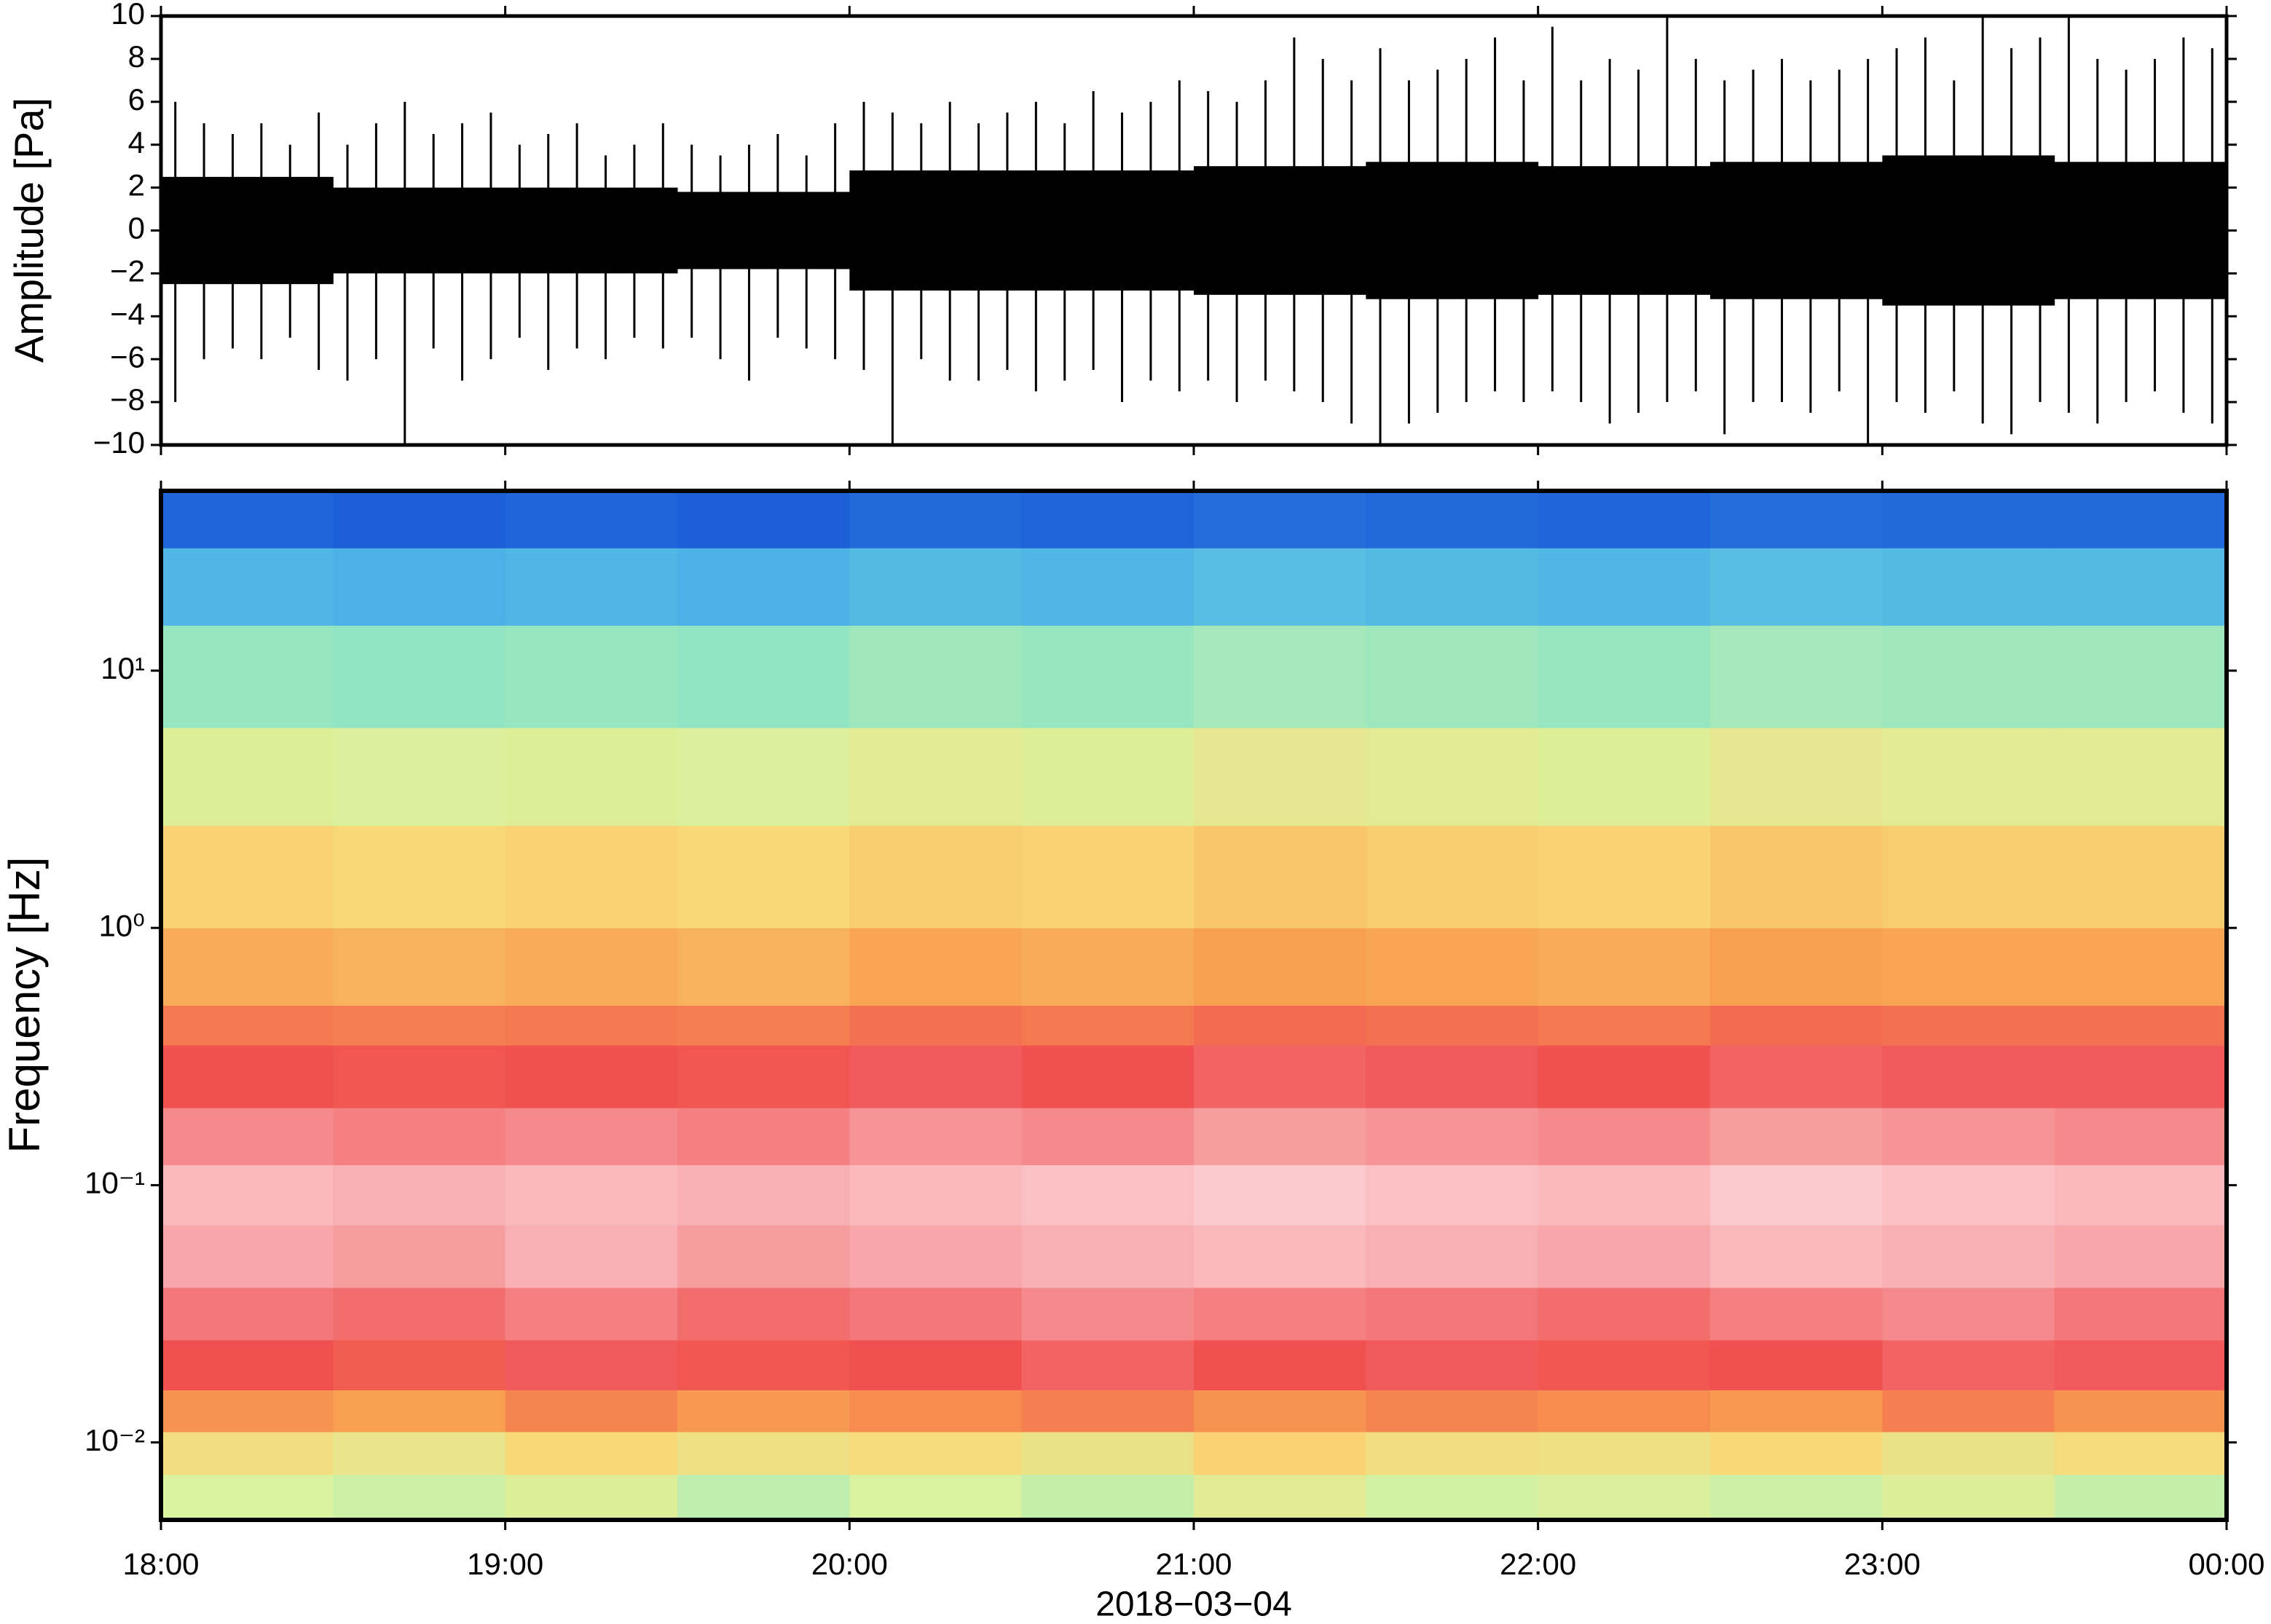  Describe the element at coordinates (114, 1440) in the screenshot. I see `y-tick-label: 10⁻²` at that location.